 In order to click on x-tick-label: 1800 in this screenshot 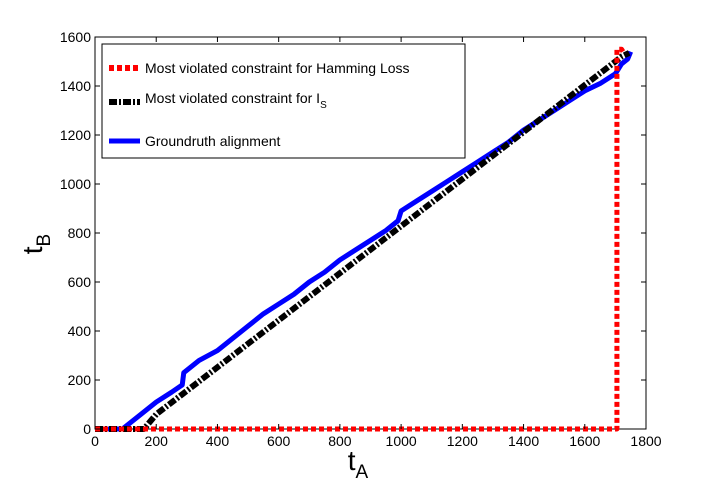, I will do `click(645, 441)`.